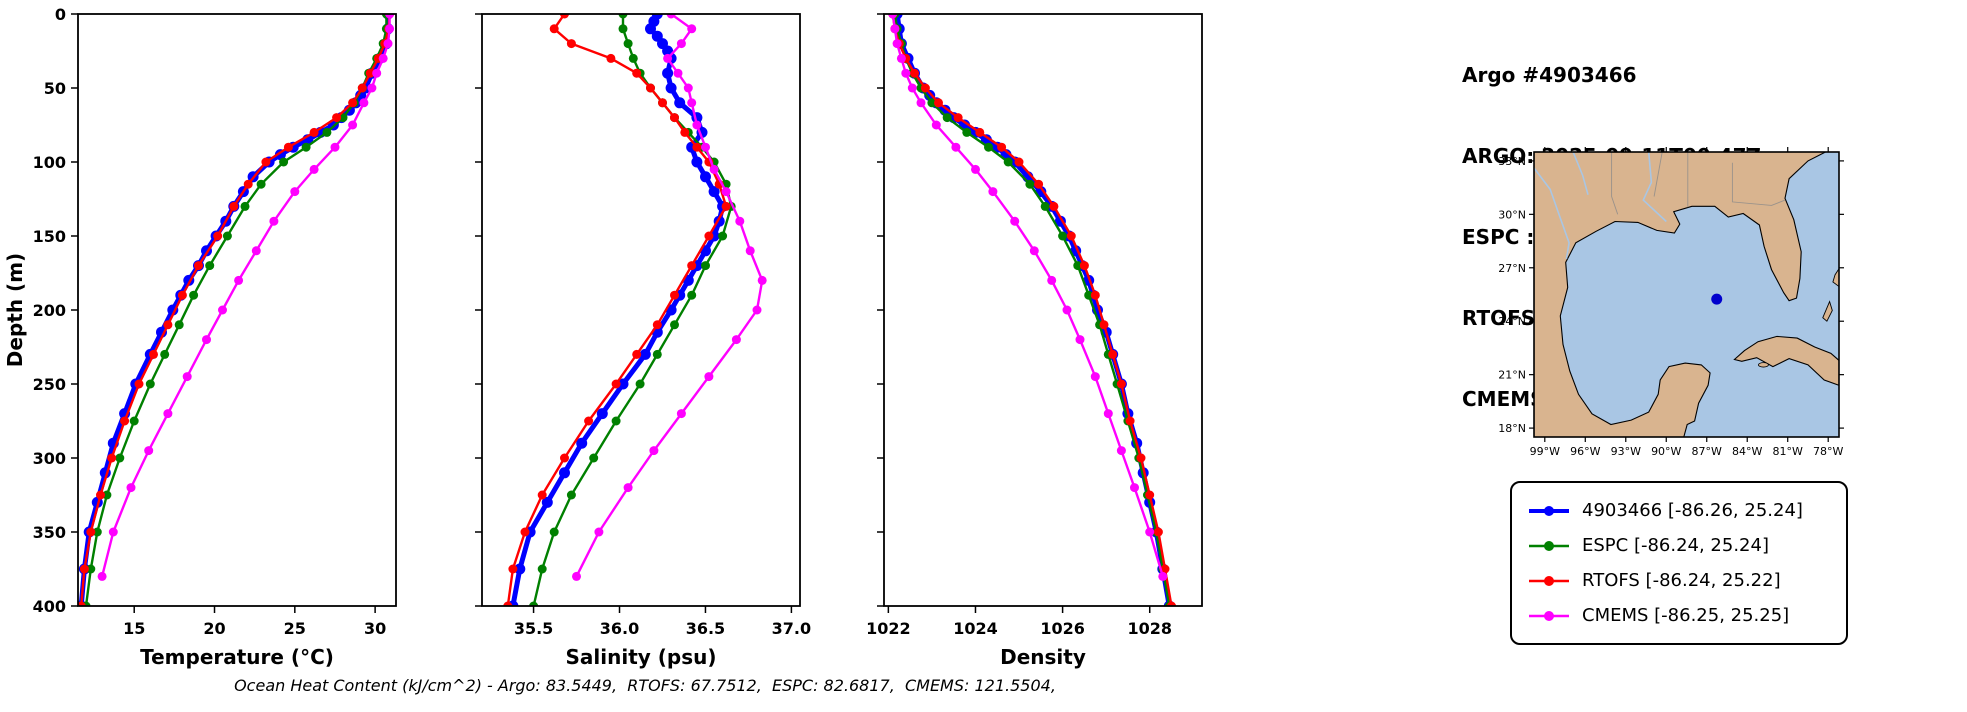 Image resolution: width=1967 pixels, height=712 pixels. Describe the element at coordinates (55, 88) in the screenshot. I see `svg-text: 50` at that location.